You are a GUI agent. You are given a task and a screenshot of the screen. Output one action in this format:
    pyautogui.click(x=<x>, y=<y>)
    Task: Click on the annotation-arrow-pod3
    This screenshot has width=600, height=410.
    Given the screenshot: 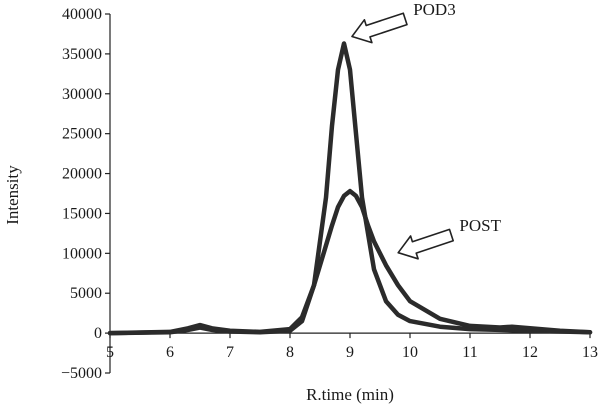 What is the action you would take?
    pyautogui.click(x=379, y=28)
    